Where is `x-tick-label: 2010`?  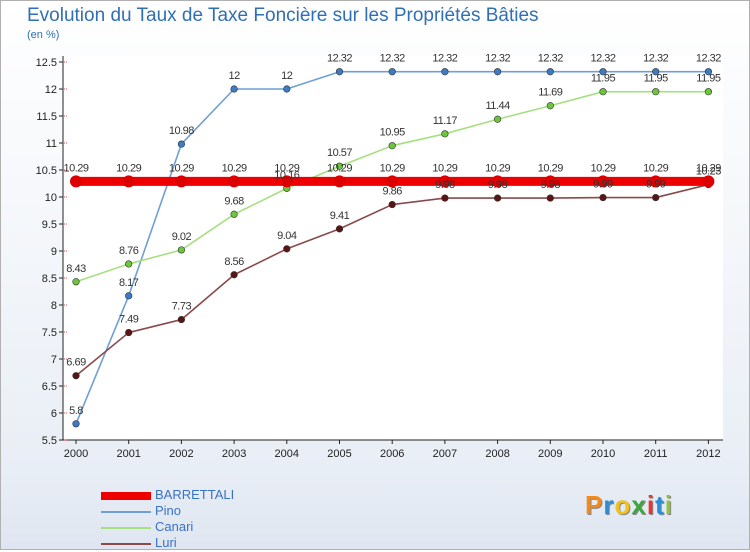 x-tick-label: 2010 is located at coordinates (603, 454).